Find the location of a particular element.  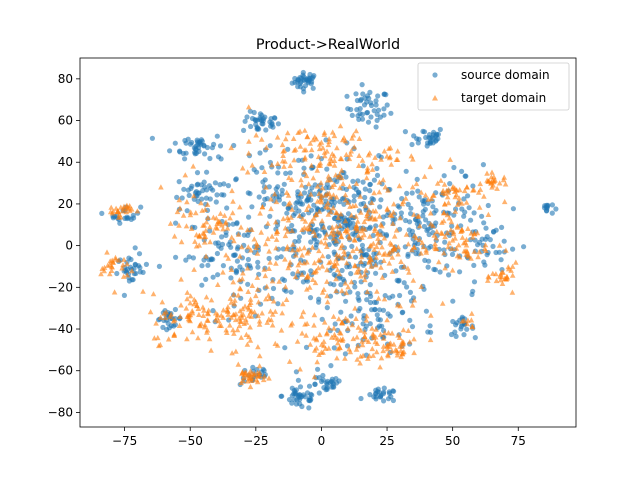

x-axis: −75 −50 −25 0 25 50 75 is located at coordinates (319, 437).